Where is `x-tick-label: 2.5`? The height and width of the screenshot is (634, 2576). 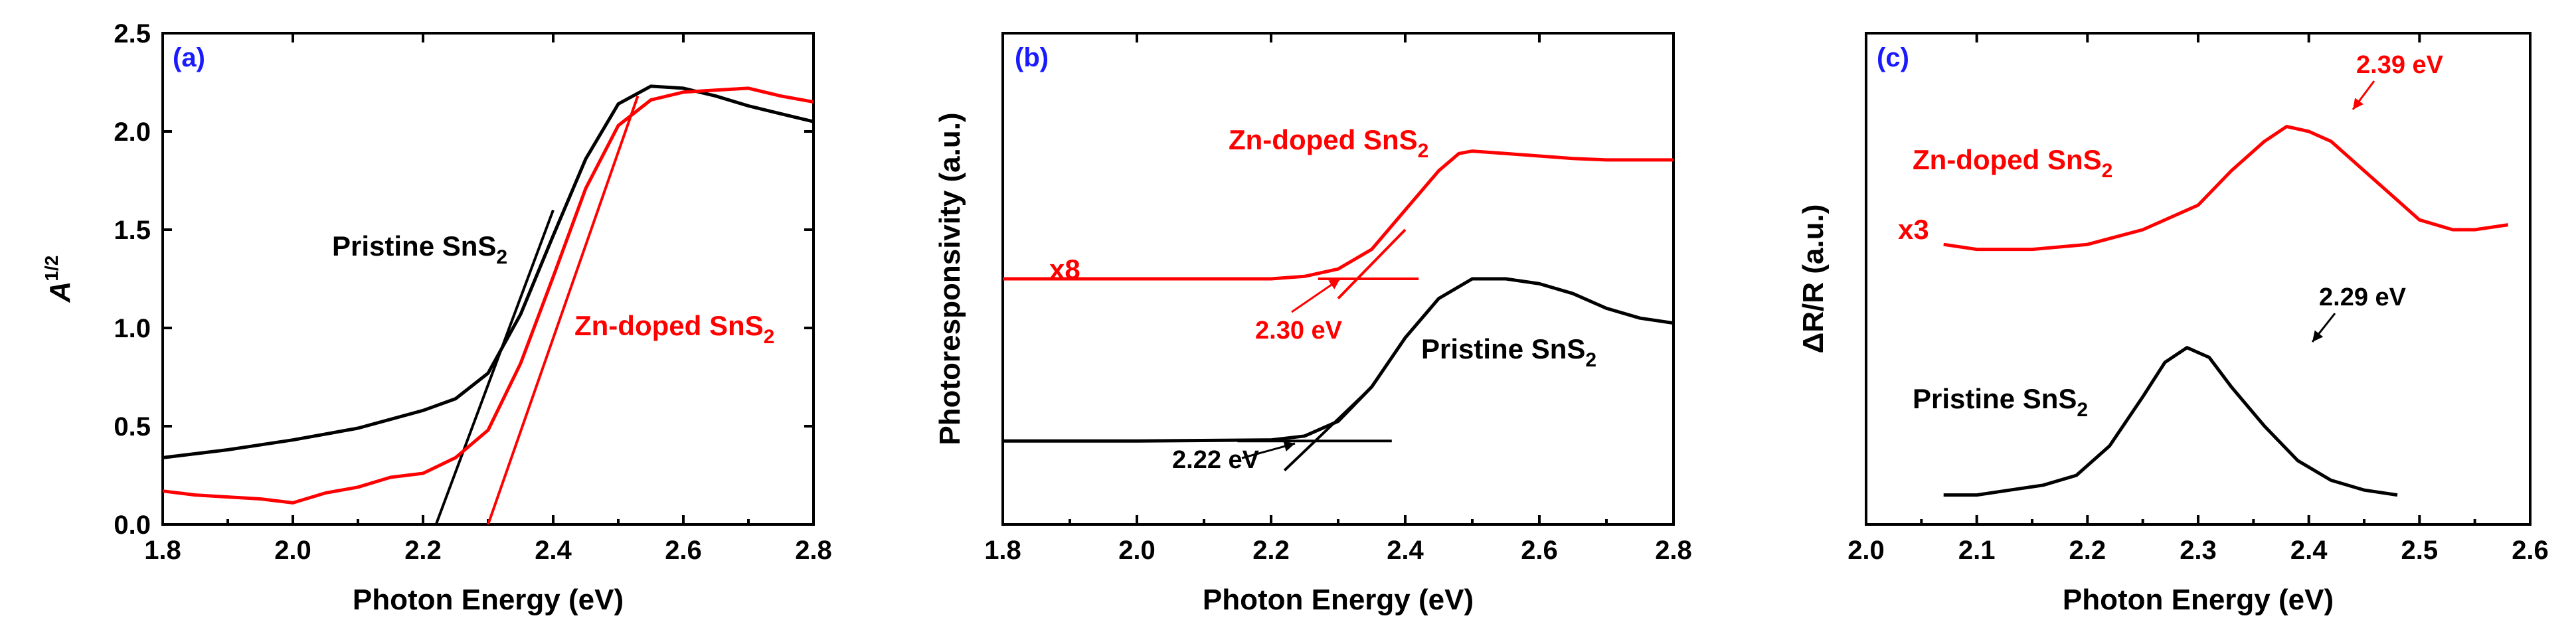 x-tick-label: 2.5 is located at coordinates (2420, 550).